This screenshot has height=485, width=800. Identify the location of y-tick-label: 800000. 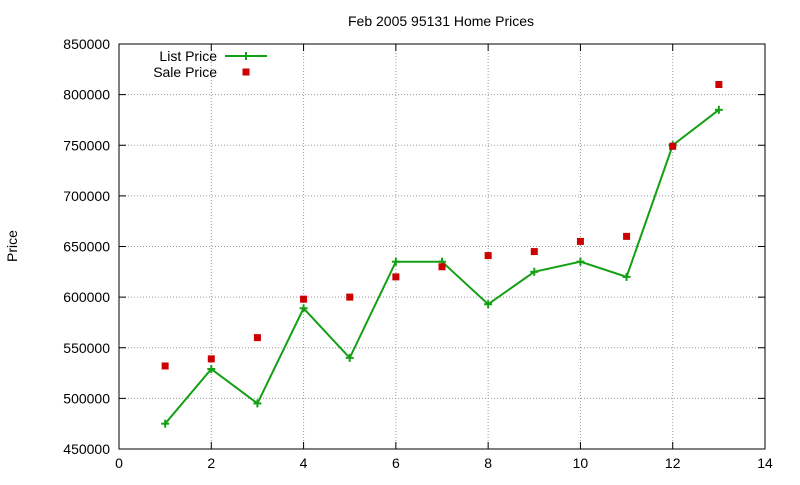
(86, 95).